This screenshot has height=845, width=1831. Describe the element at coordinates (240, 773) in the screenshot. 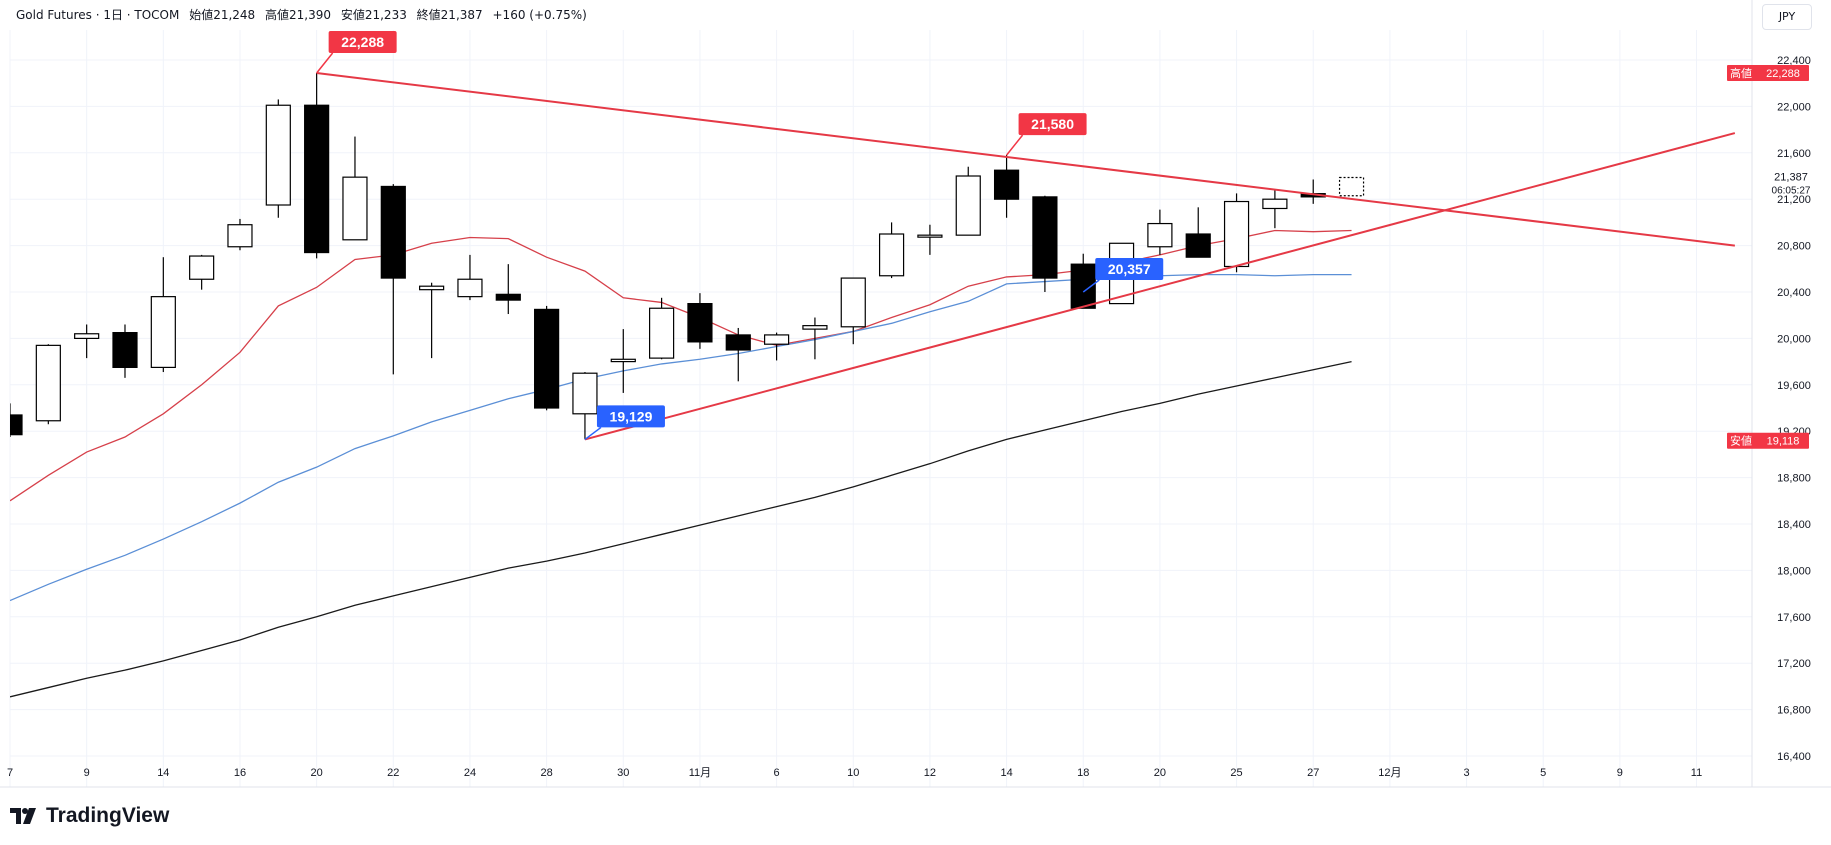

I see `x-tick-label: 16` at that location.